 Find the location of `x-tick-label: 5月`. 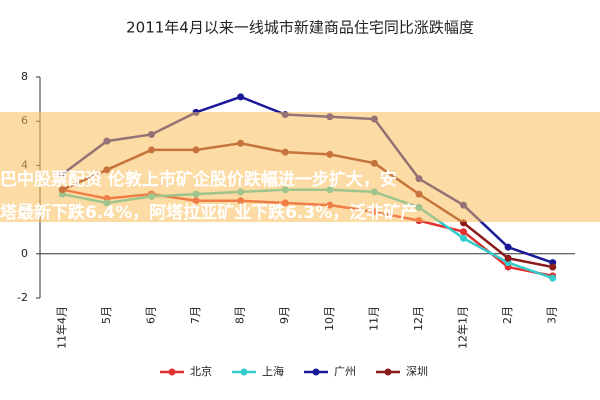

x-tick-label: 5月 is located at coordinates (106, 315).